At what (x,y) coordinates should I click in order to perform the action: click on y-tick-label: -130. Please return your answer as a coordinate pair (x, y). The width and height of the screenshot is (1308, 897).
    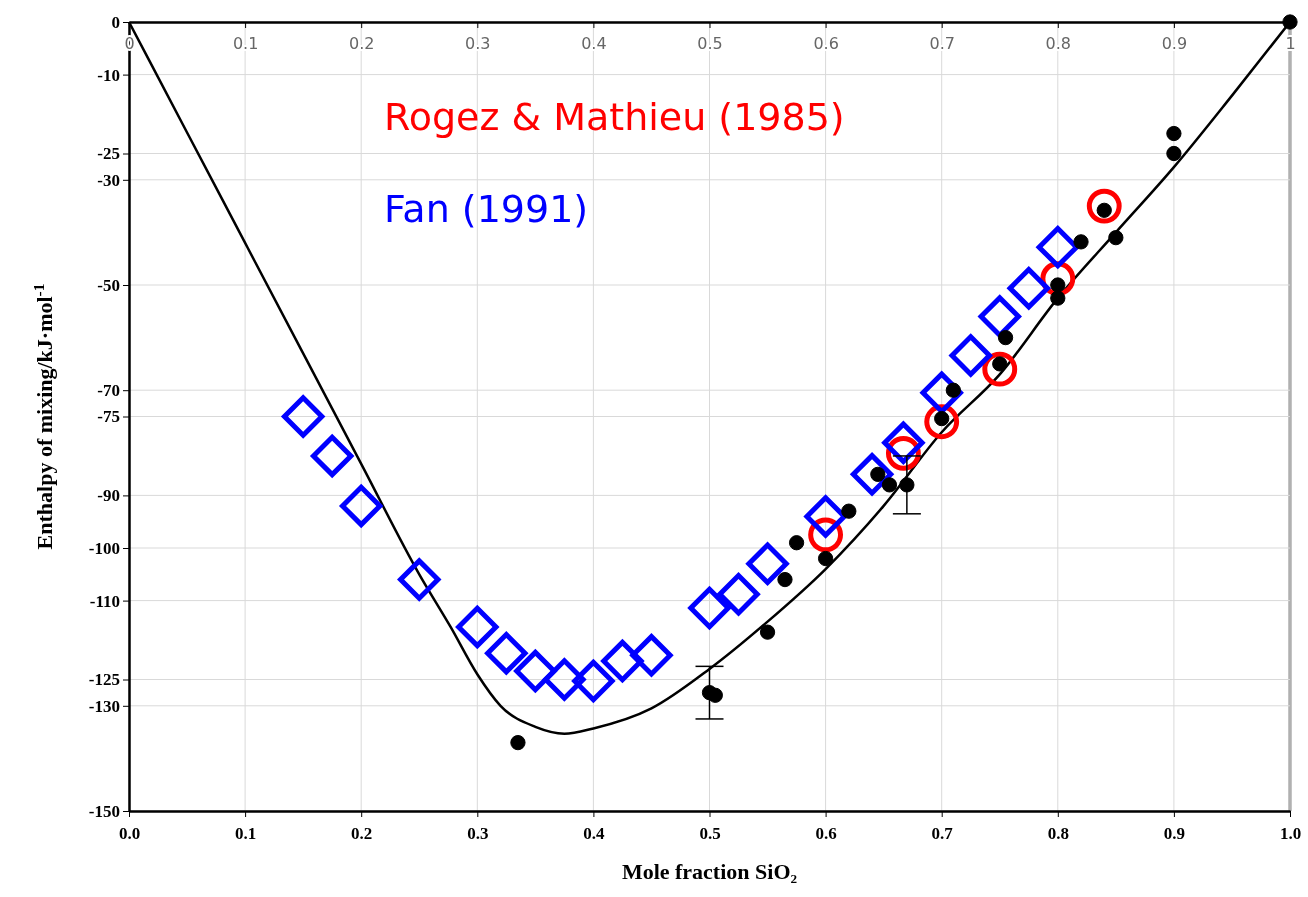
    Looking at the image, I should click on (104, 706).